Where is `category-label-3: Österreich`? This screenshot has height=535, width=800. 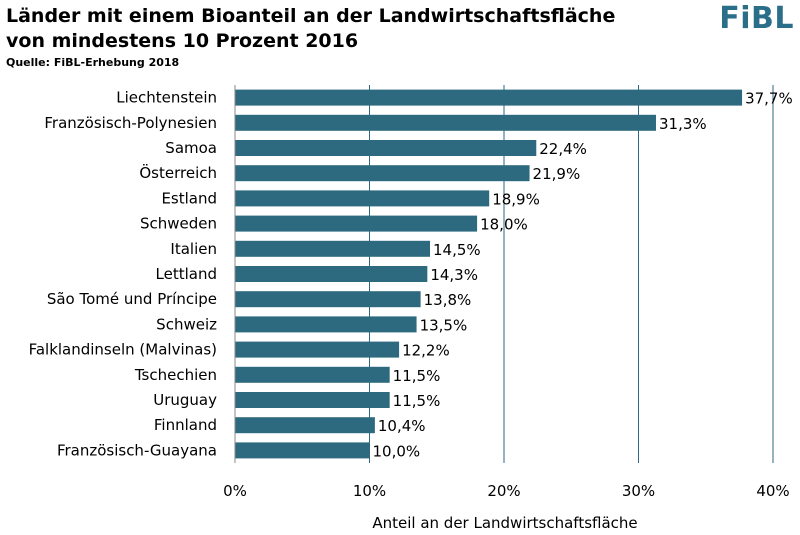
category-label-3: Österreich is located at coordinates (178, 172).